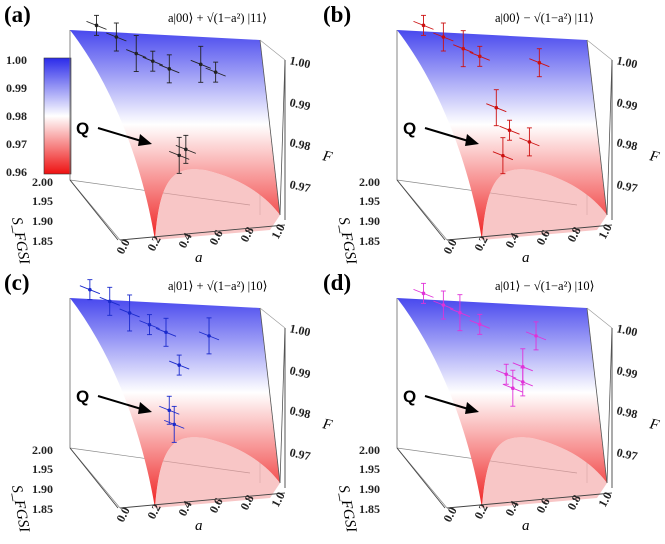  I want to click on colorbar-tick-2: 0.99, so click(16, 88).